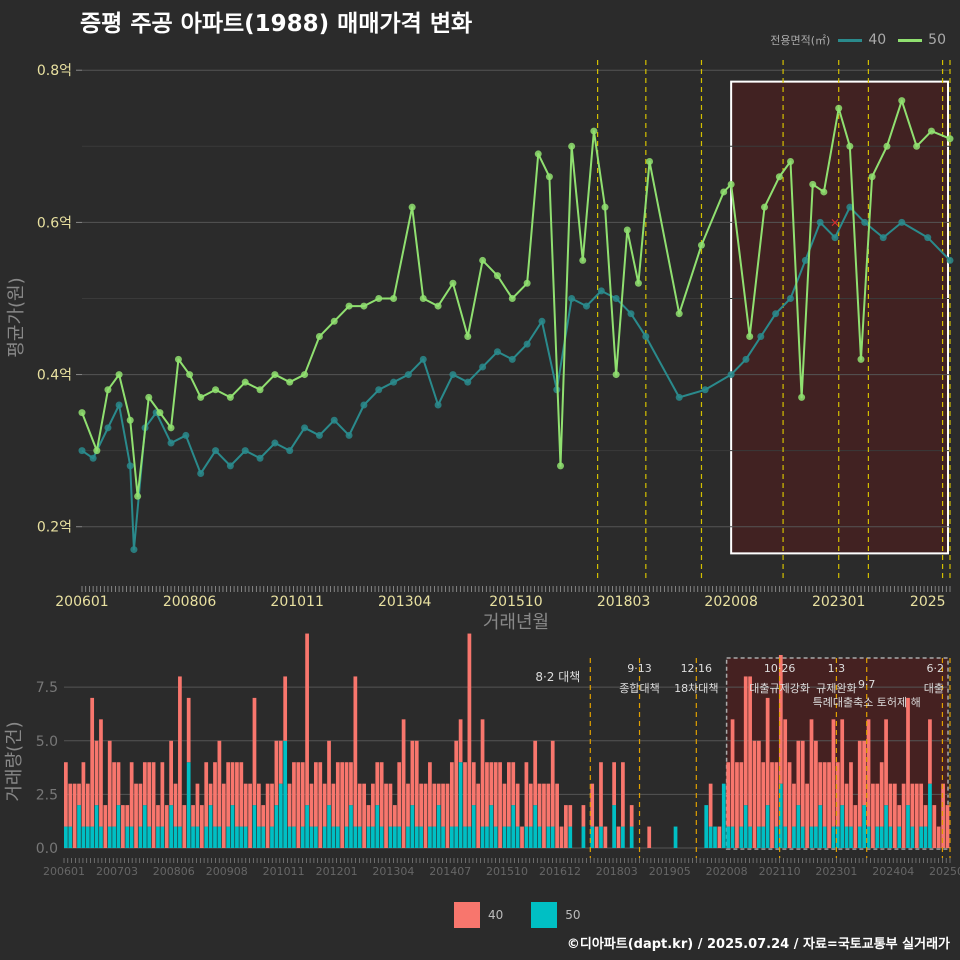 This screenshot has width=960, height=960. What do you see at coordinates (284, 871) in the screenshot?
I see `x-tick-label-volume: 201011` at bounding box center [284, 871].